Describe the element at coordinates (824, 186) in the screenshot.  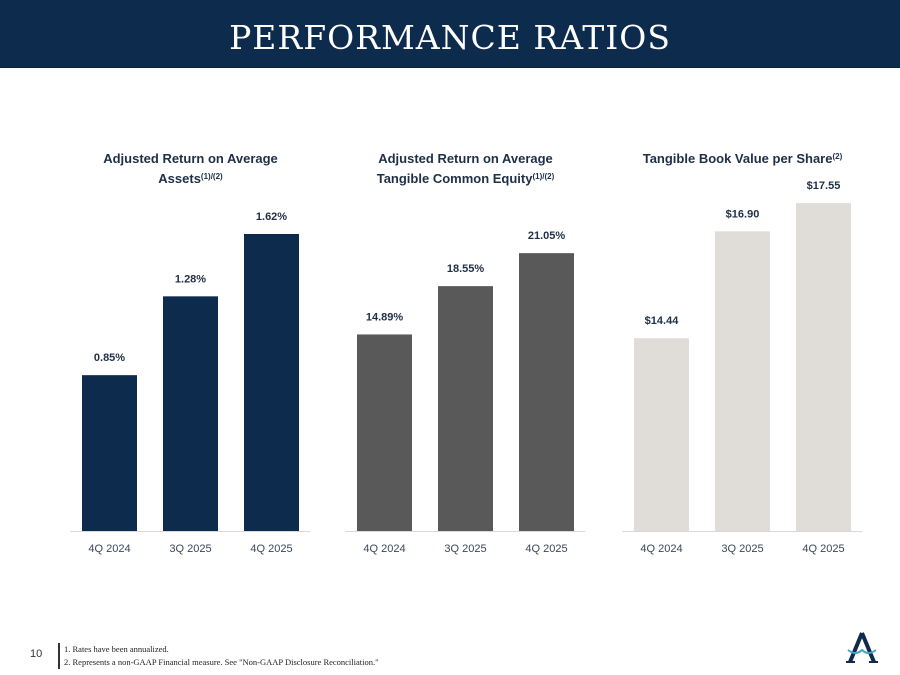
I see `data-label: $17.55` at that location.